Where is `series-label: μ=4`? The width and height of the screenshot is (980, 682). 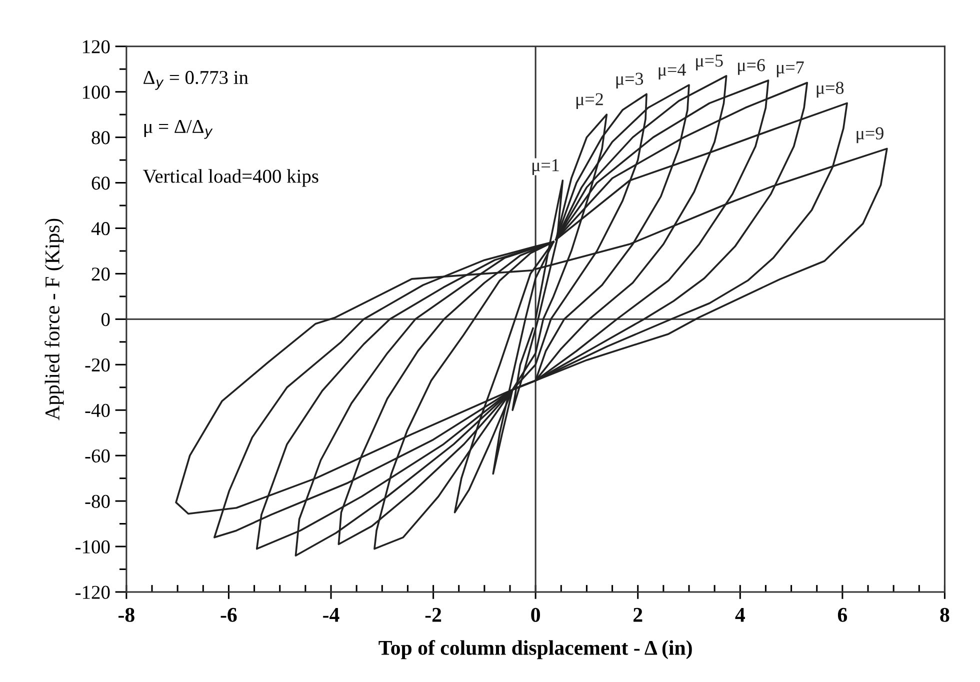 series-label: μ=4 is located at coordinates (672, 72).